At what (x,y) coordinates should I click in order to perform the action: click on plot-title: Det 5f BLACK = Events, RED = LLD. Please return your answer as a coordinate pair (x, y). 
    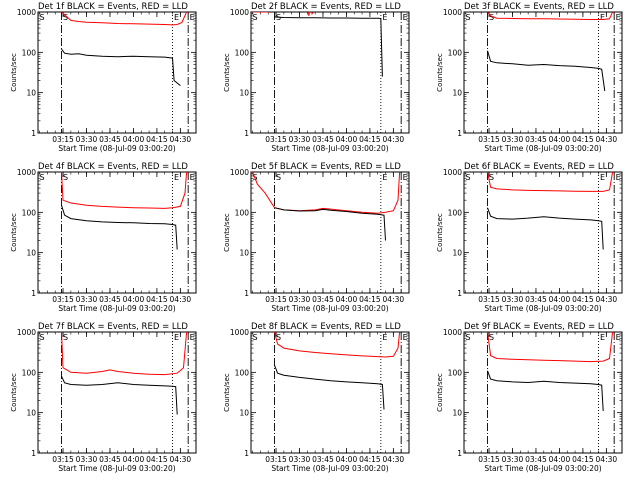
    Looking at the image, I should click on (326, 167).